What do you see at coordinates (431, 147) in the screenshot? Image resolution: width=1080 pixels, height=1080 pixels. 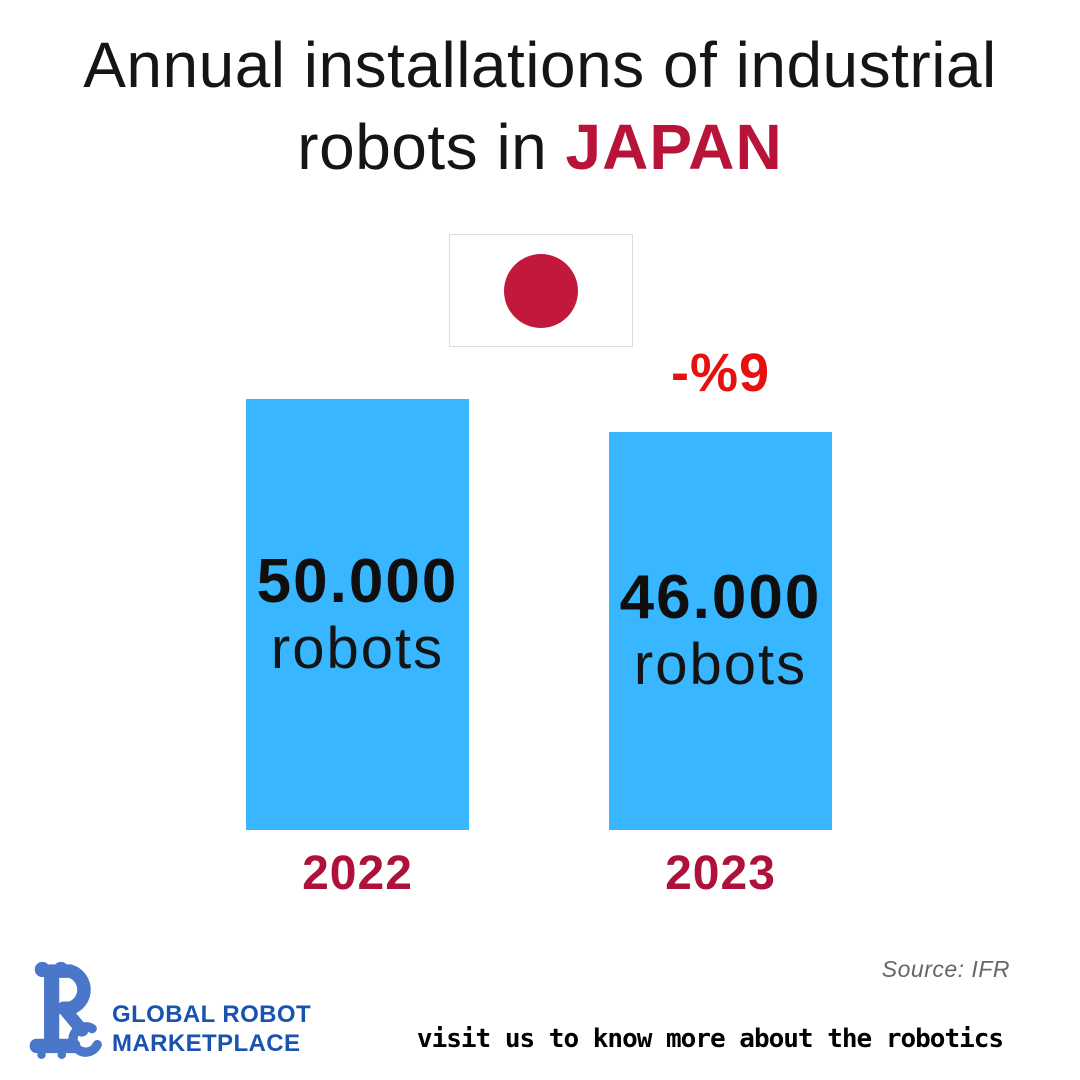 I see `title-line-2-prefix: robots in` at bounding box center [431, 147].